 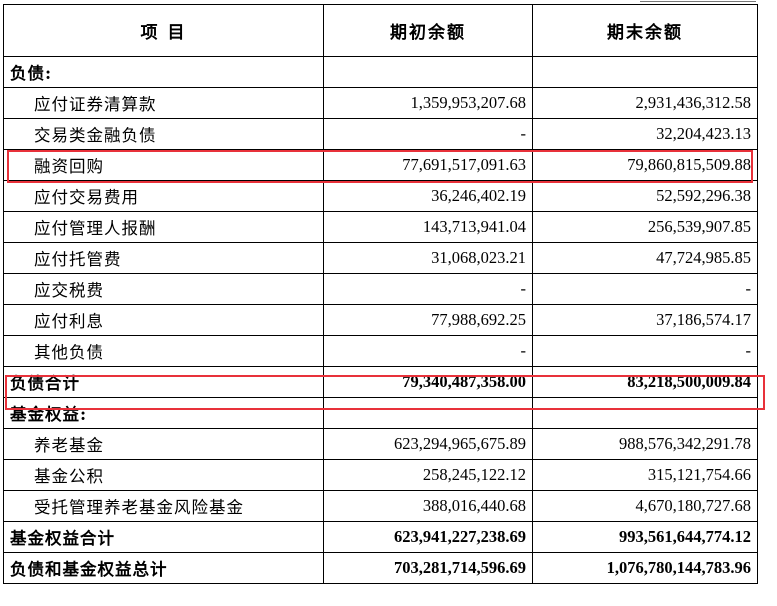 I want to click on row-label: 基金权益合计, so click(x=163, y=537).